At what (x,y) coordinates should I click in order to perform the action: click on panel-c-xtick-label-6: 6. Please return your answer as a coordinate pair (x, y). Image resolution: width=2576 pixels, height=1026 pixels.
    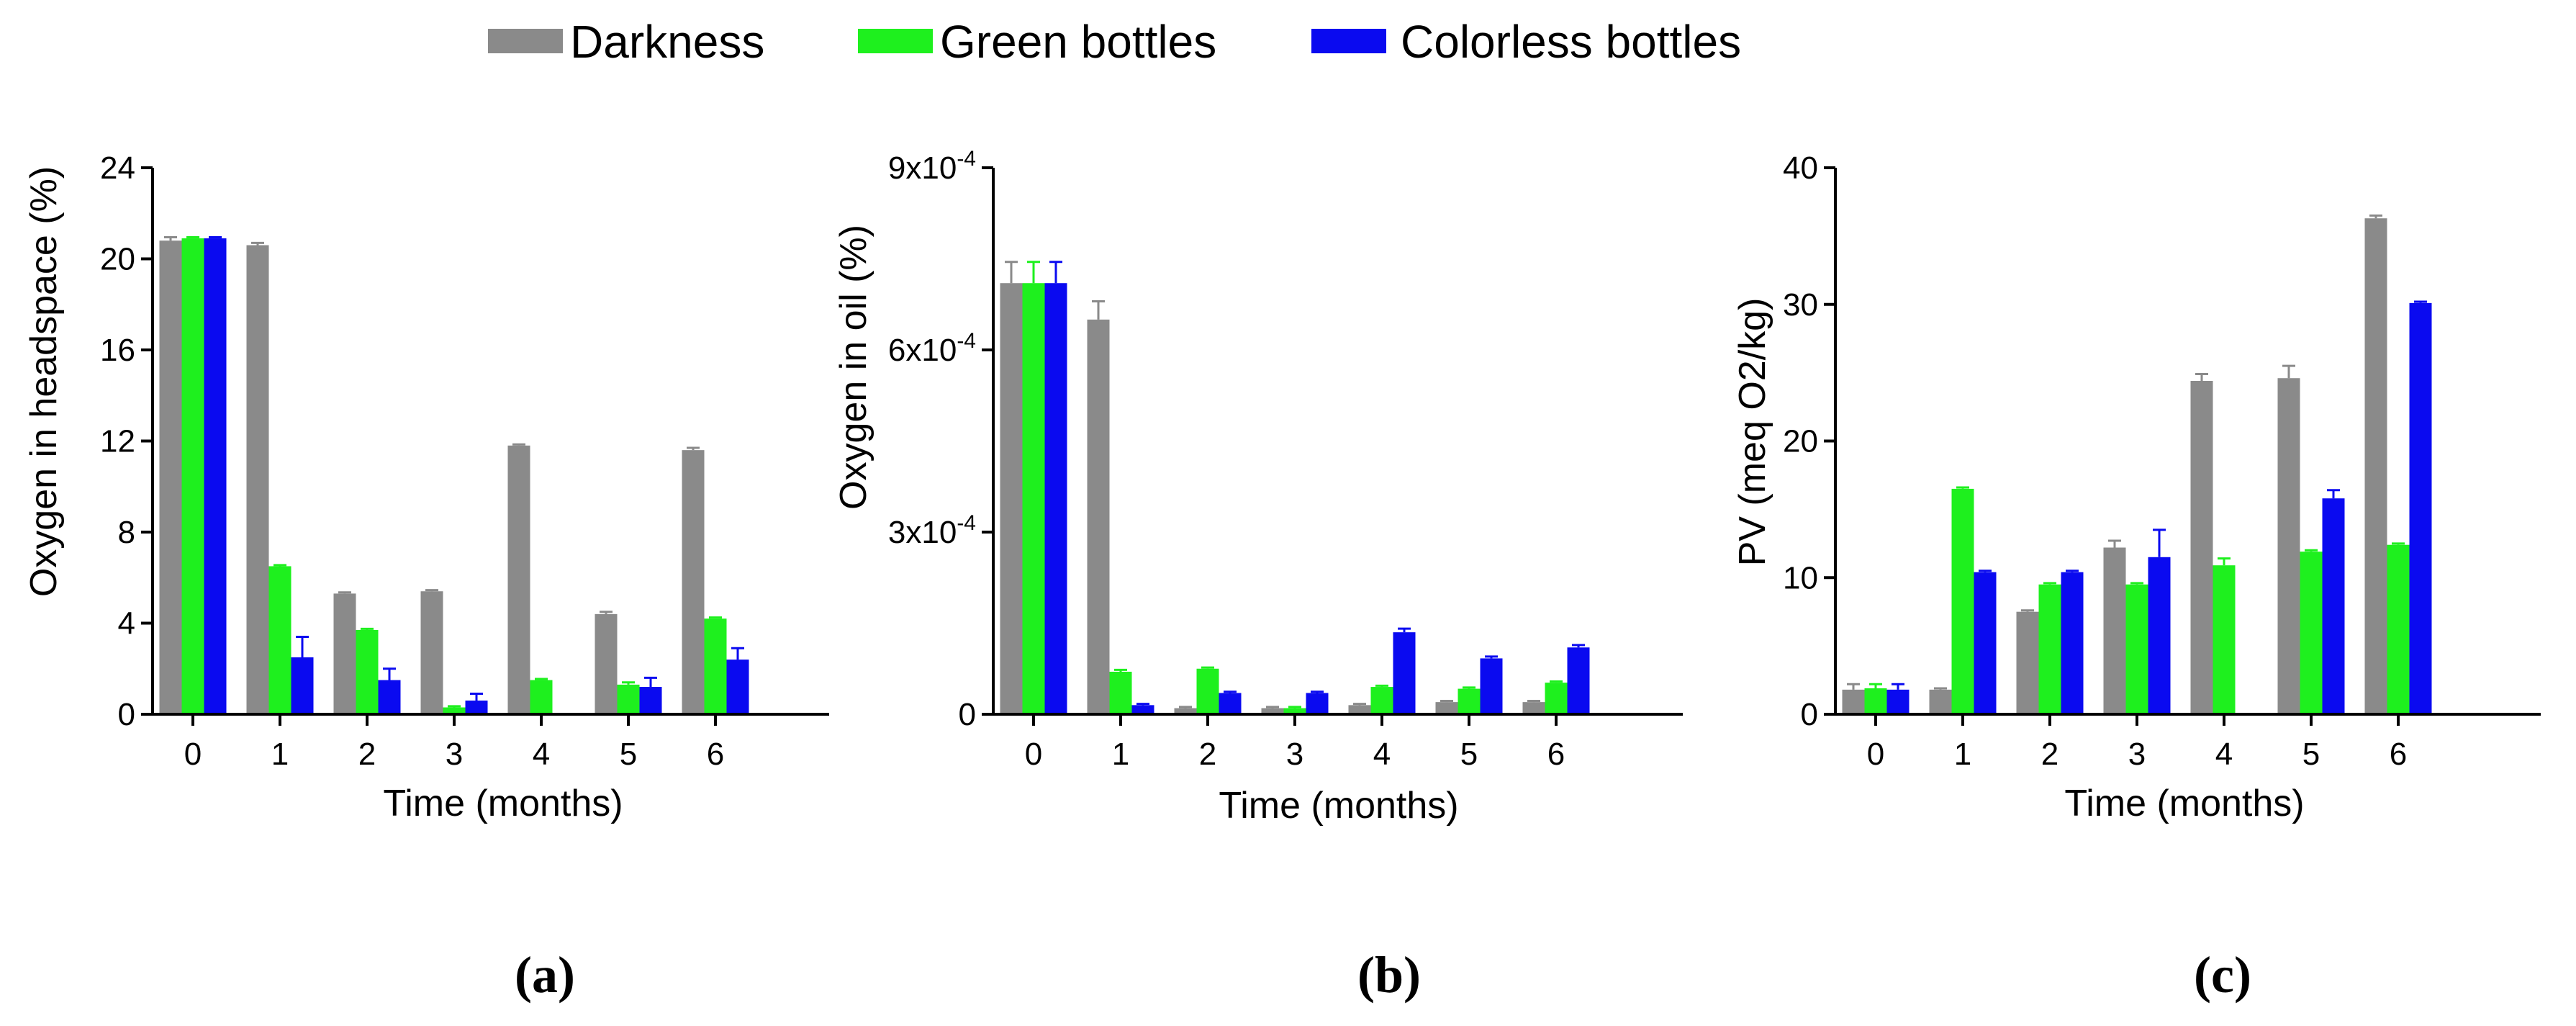
    Looking at the image, I should click on (2398, 754).